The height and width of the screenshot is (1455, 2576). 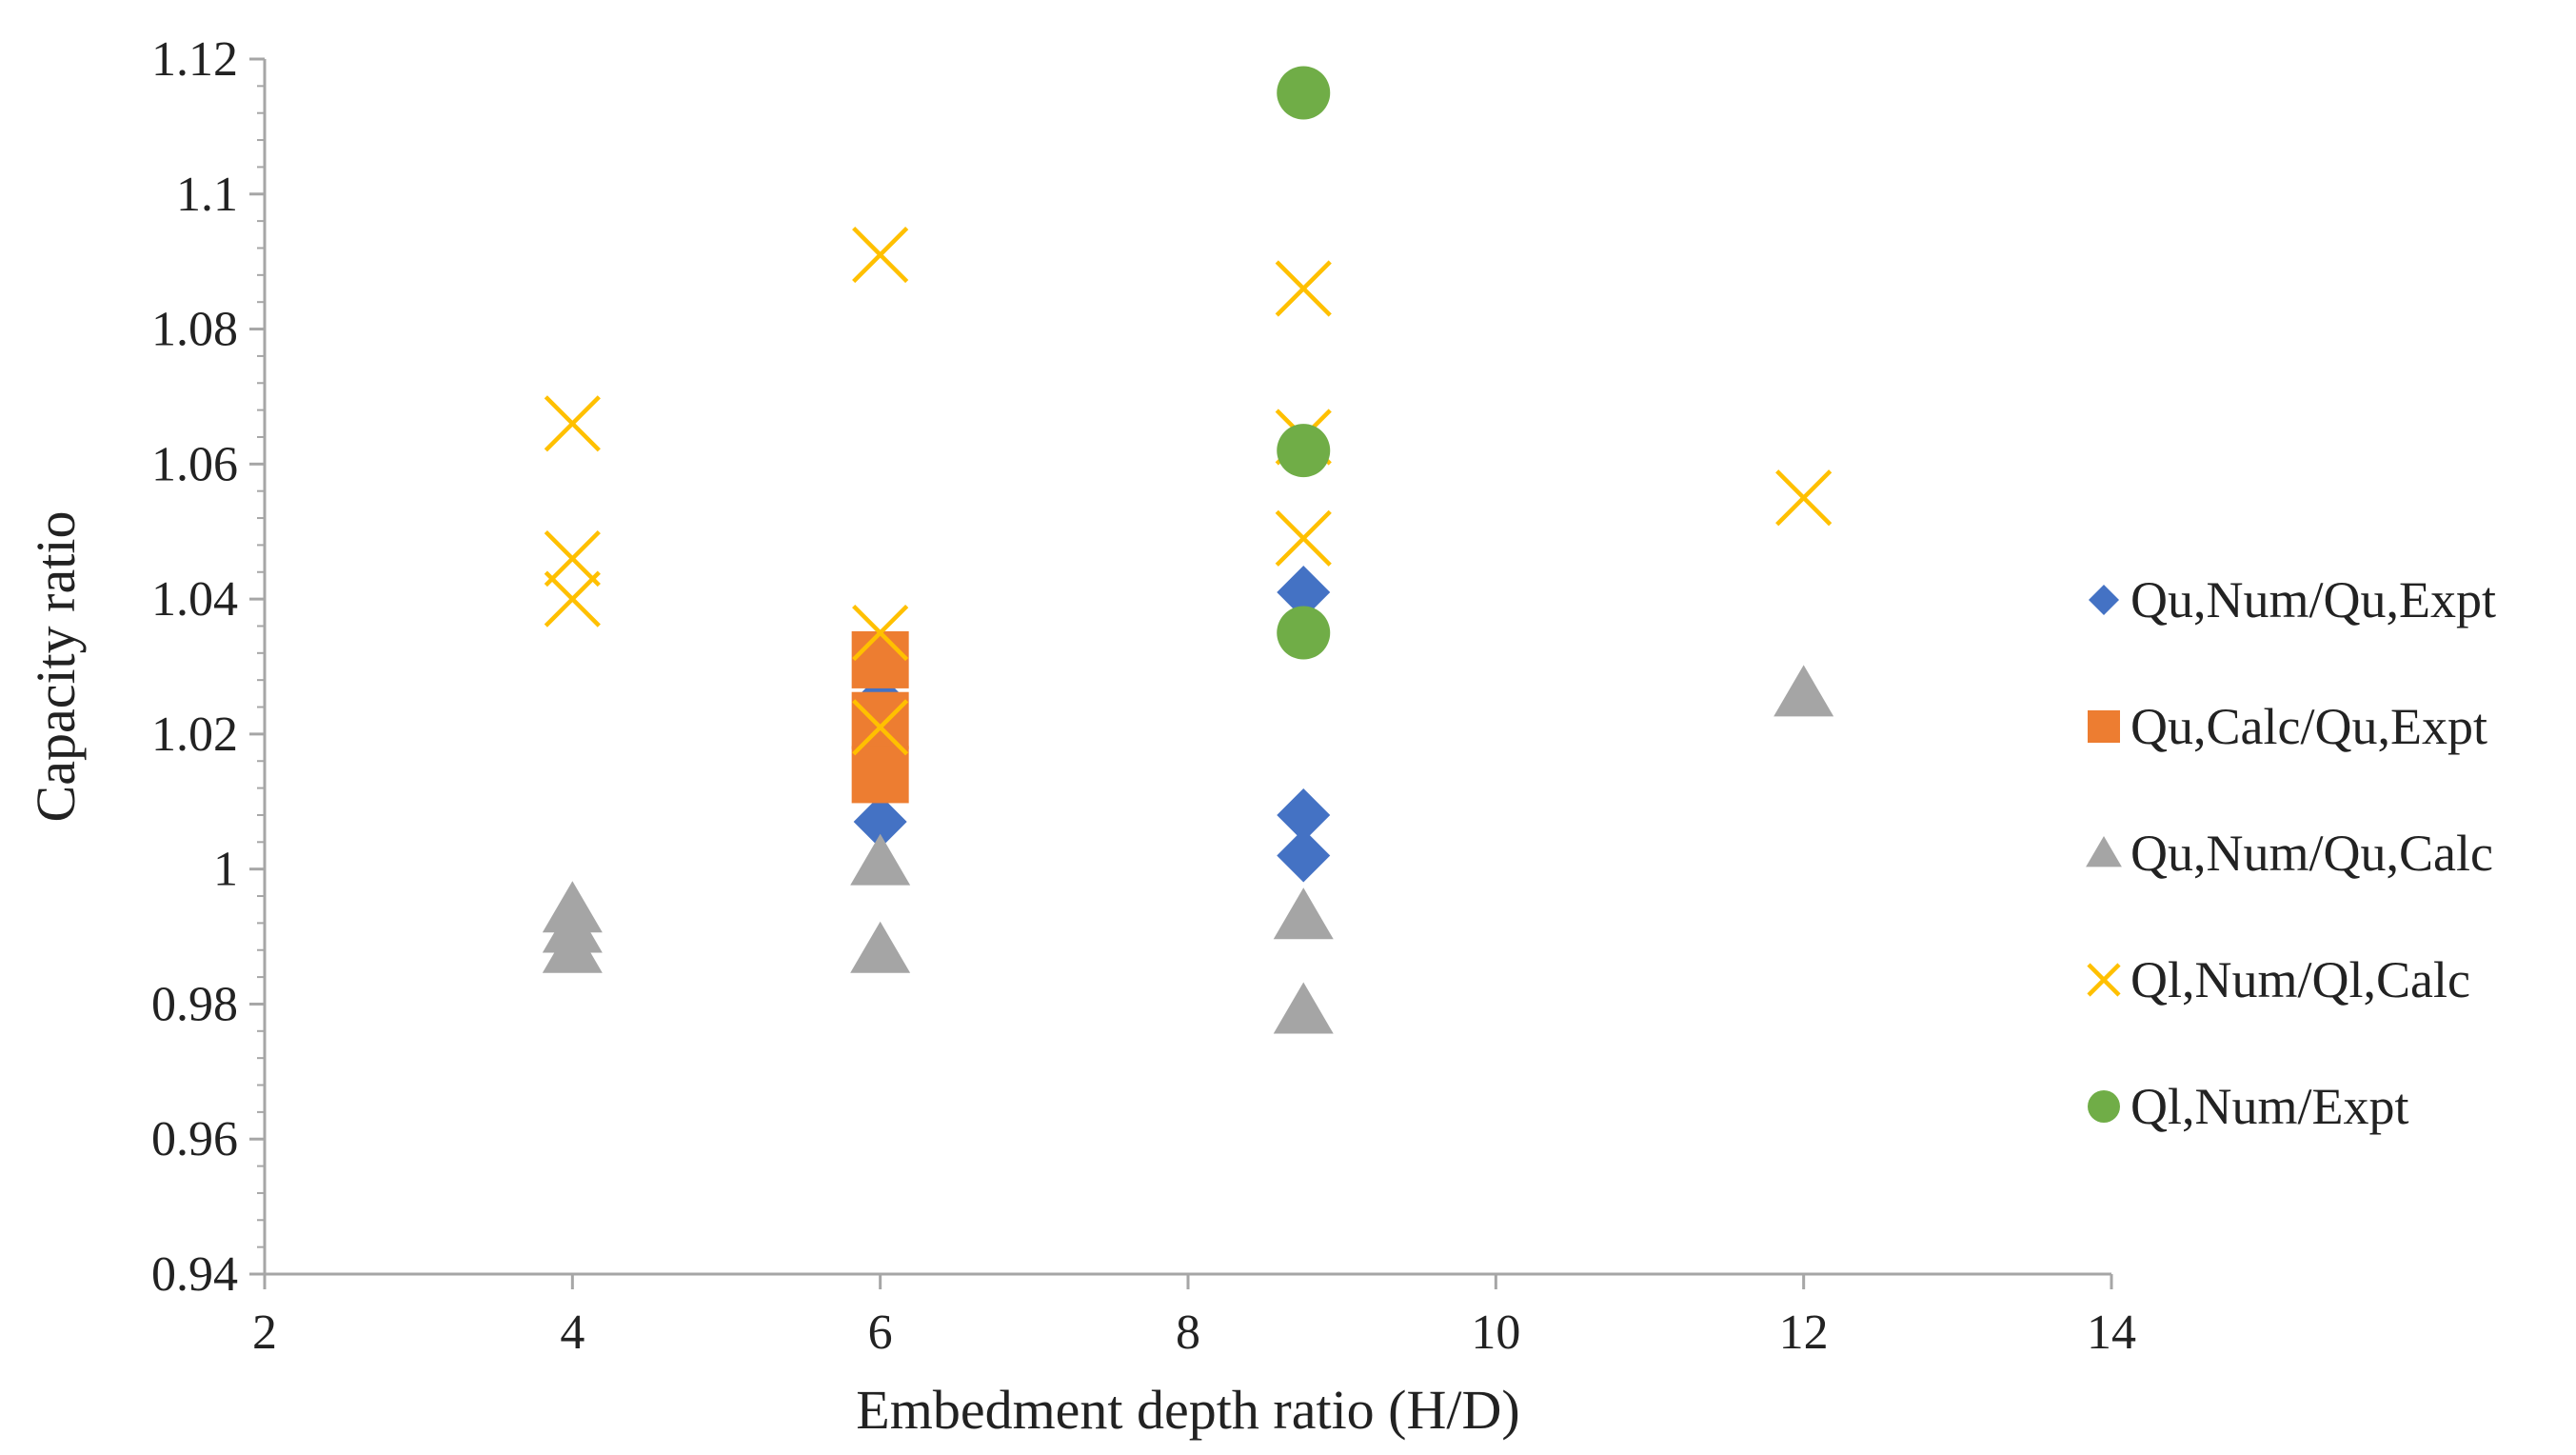 What do you see at coordinates (194, 599) in the screenshot?
I see `y-tick-label: 1.04` at bounding box center [194, 599].